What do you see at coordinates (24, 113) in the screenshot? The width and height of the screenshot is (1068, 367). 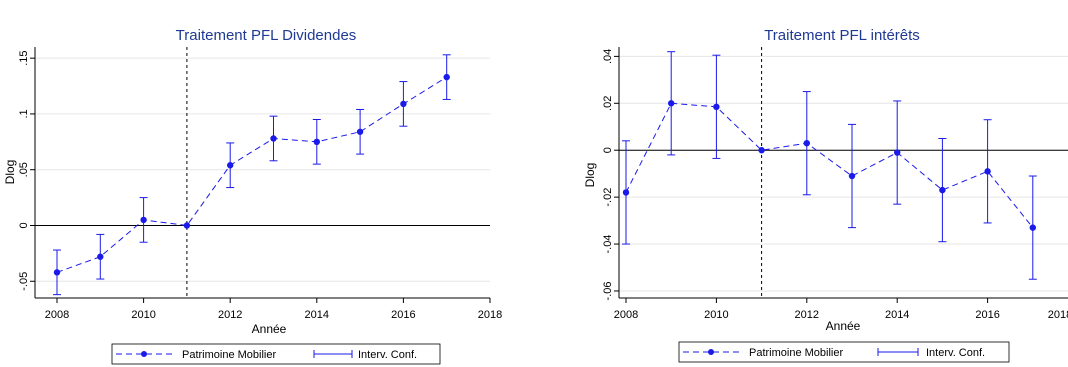 I see `y-tick-label: .1` at bounding box center [24, 113].